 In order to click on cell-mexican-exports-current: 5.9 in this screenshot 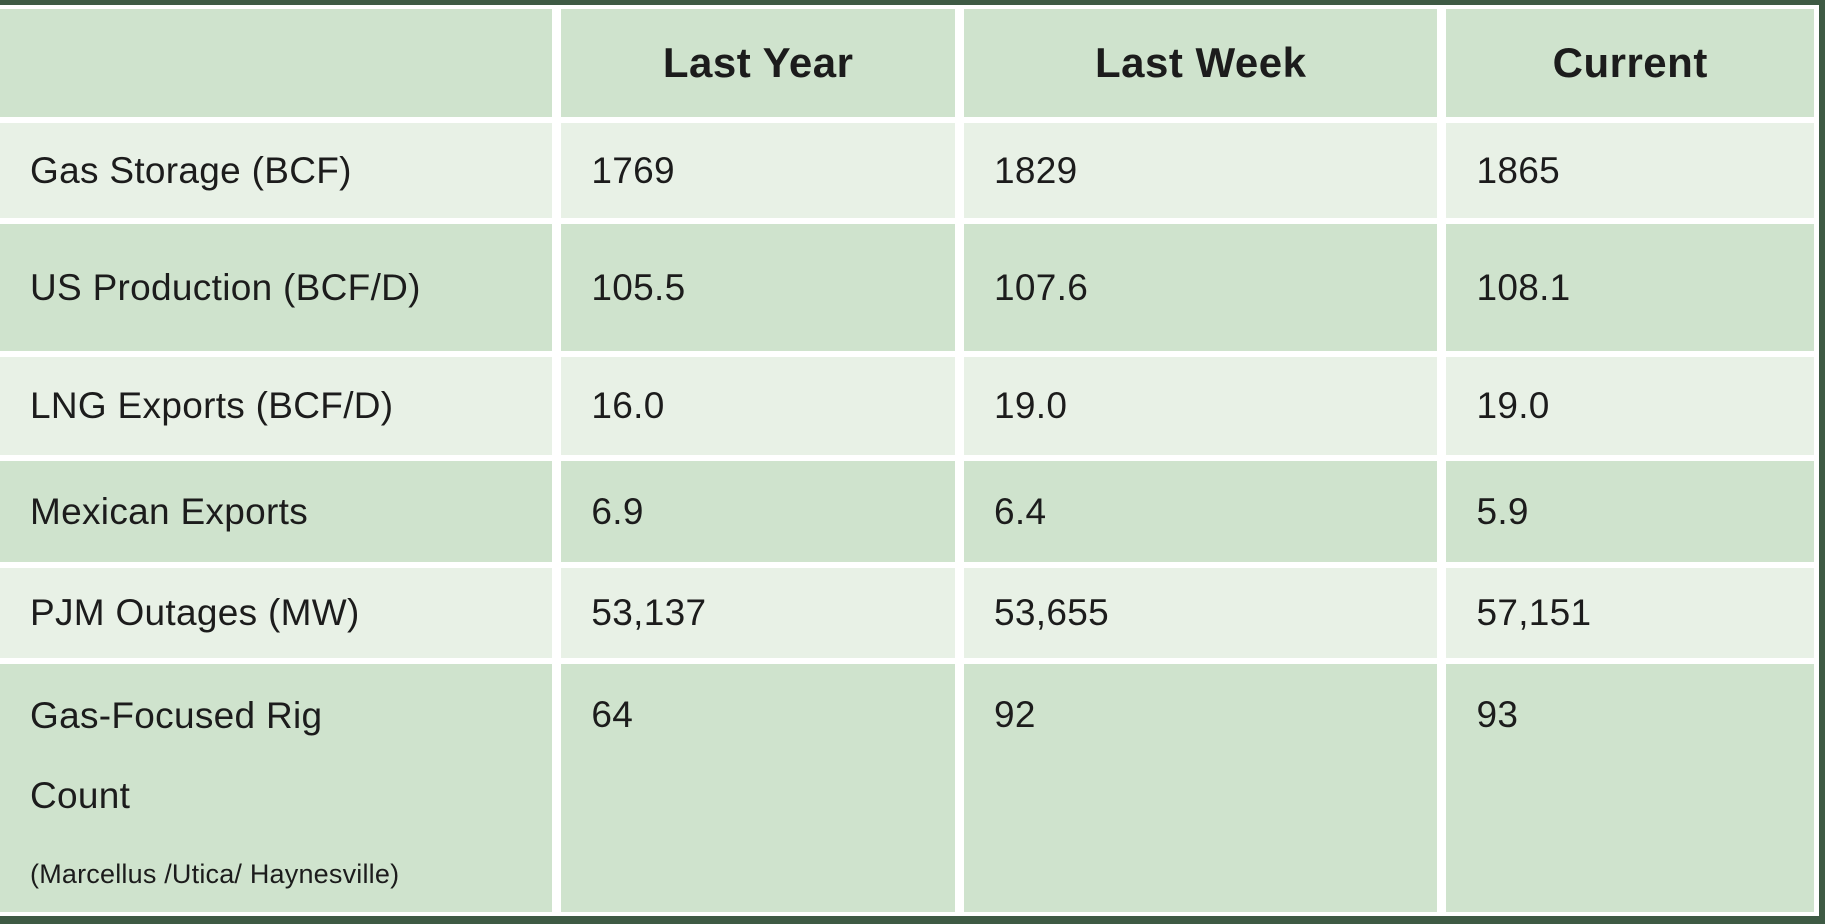, I will do `click(1630, 511)`.